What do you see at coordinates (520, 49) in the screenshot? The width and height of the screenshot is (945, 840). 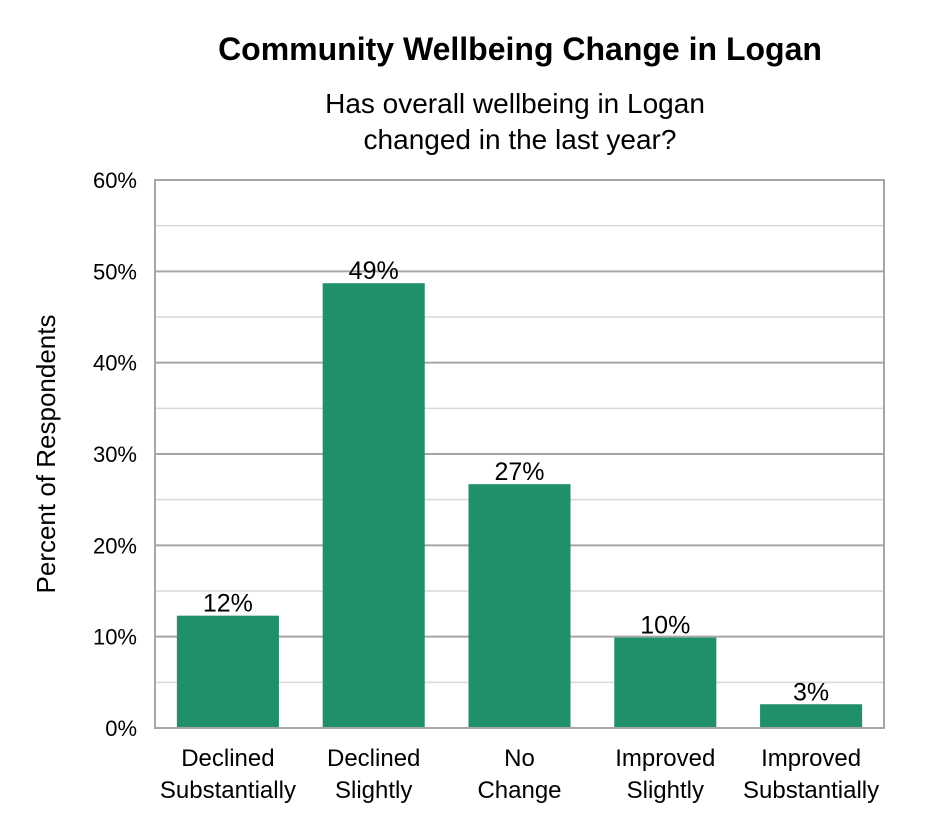 I see `chart-title: Community Wellbeing Change in Logan` at bounding box center [520, 49].